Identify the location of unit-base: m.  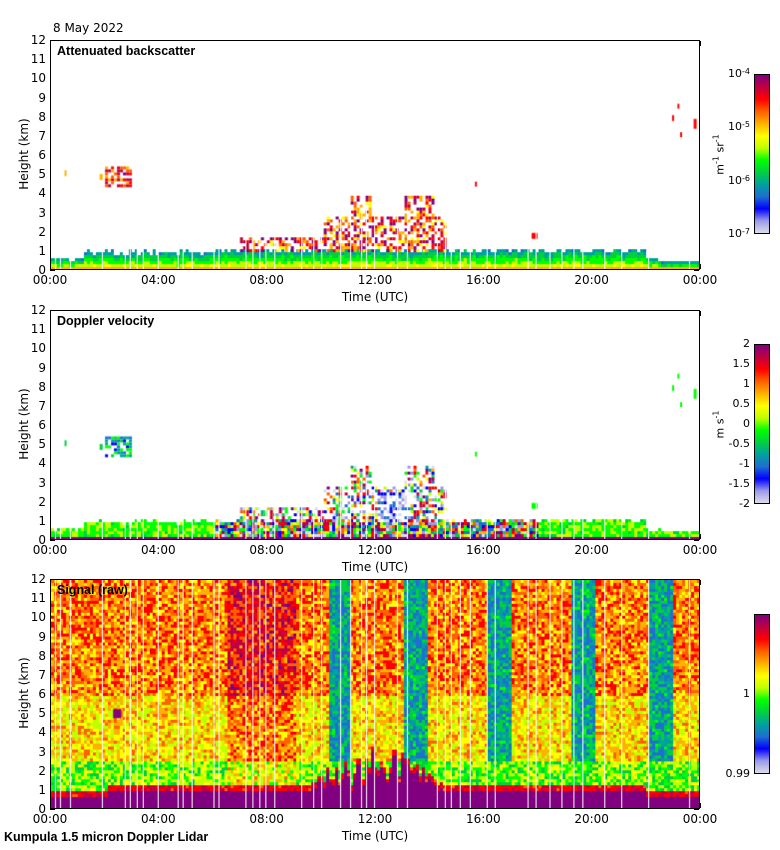
(720, 433).